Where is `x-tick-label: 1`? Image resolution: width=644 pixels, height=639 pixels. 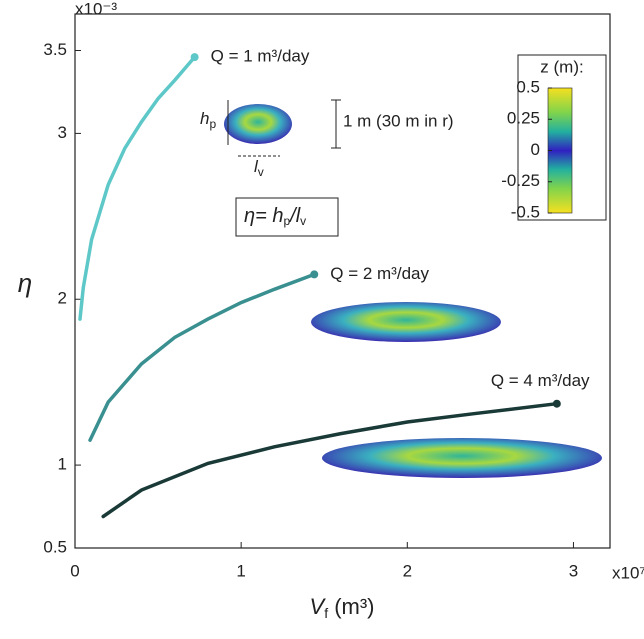
x-tick-label: 1 is located at coordinates (240, 570).